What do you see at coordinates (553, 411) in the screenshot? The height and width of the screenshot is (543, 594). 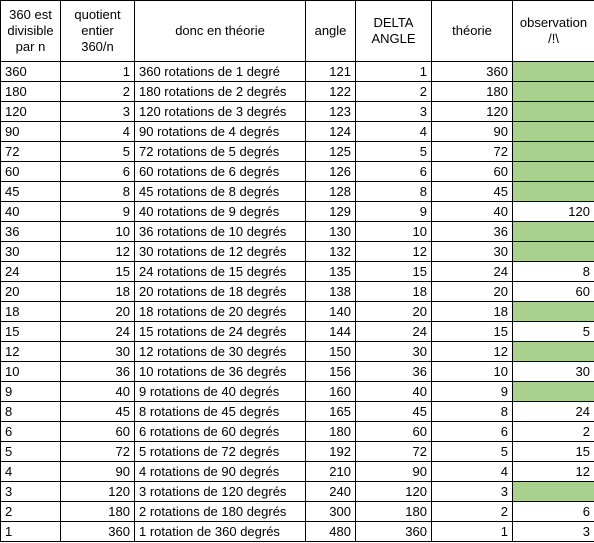 I see `cell-observation: 24` at bounding box center [553, 411].